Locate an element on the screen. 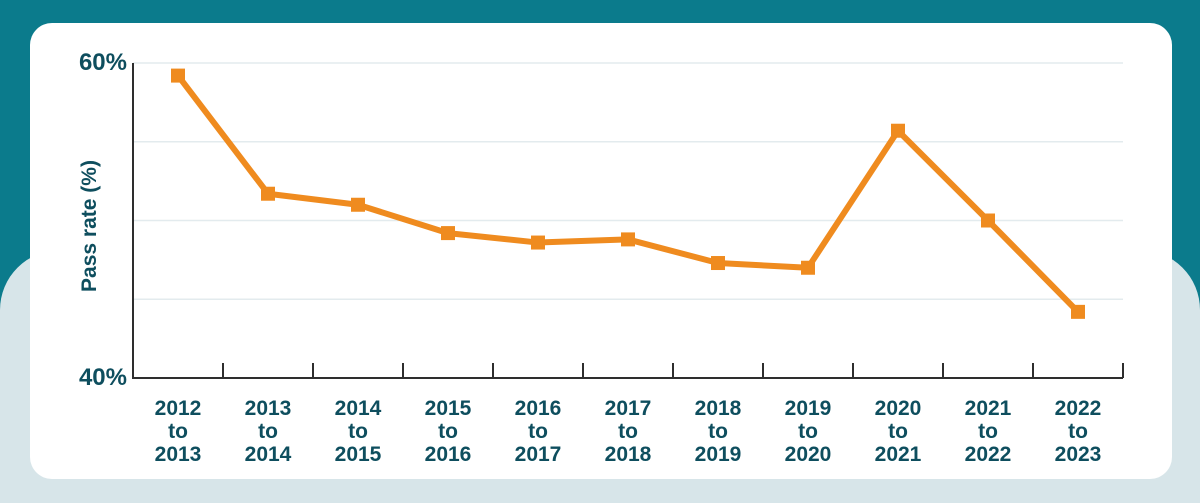  x-axis-label: 2021 to 2022 is located at coordinates (988, 431).